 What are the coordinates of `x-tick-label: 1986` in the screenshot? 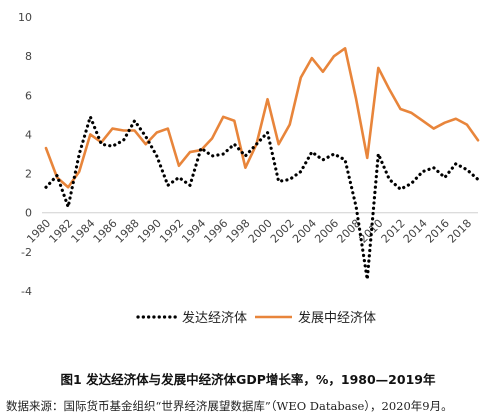 It's located at (105, 231).